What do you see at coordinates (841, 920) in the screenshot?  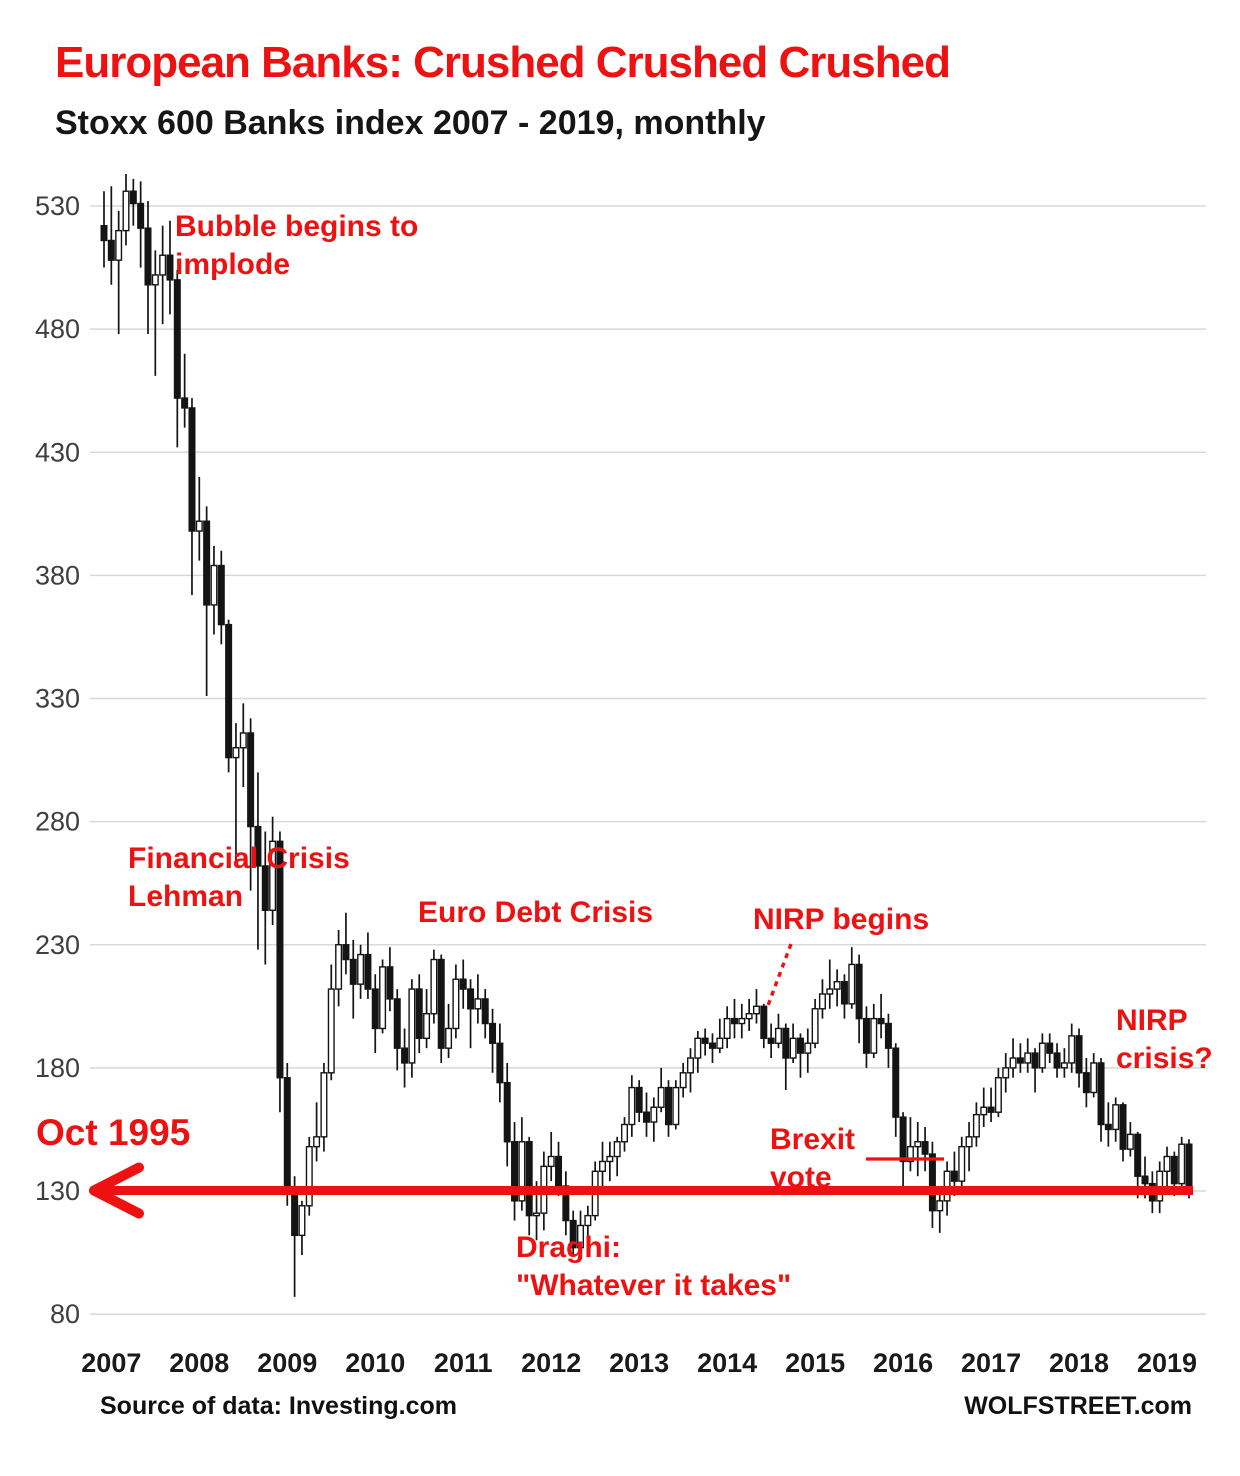 I see `annotation-nirp-begins: NIRP begins` at bounding box center [841, 920].